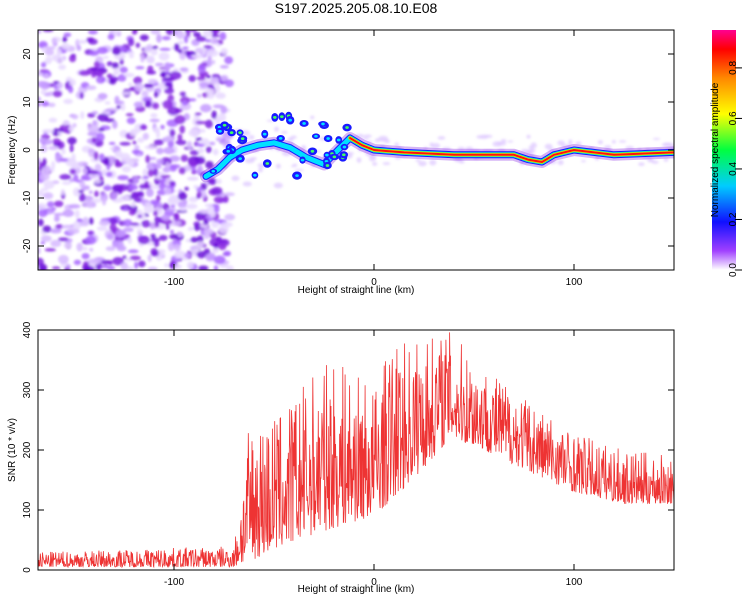 The image size is (750, 600). I want to click on ridge-core, so click(511, 150).